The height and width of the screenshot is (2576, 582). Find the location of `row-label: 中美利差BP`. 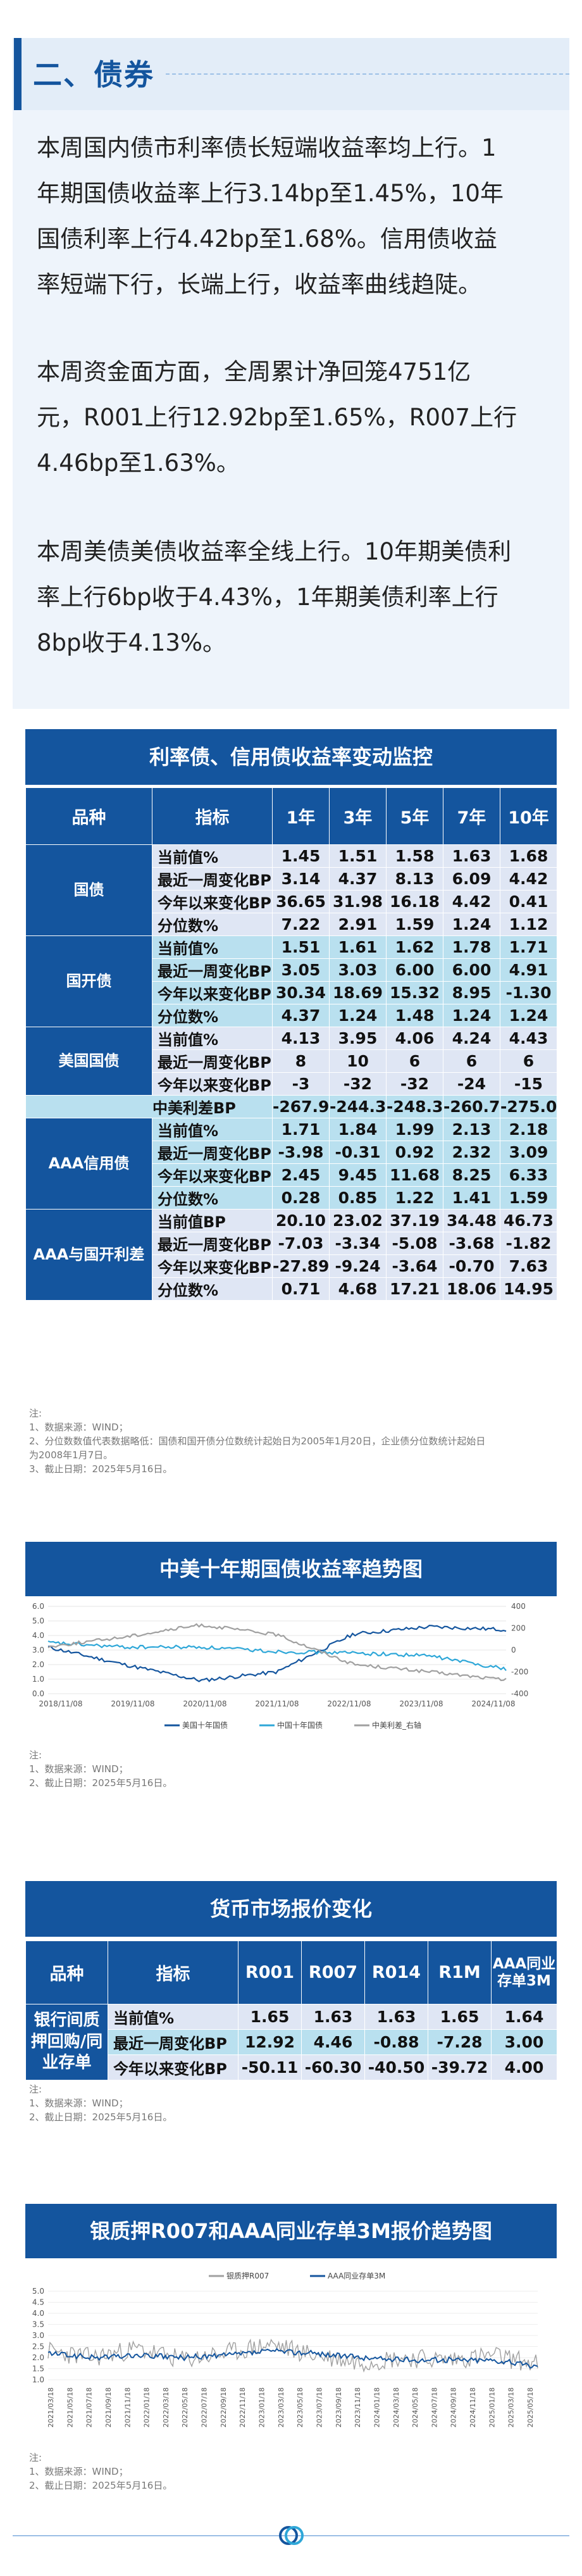

row-label: 中美利差BP is located at coordinates (149, 1106).